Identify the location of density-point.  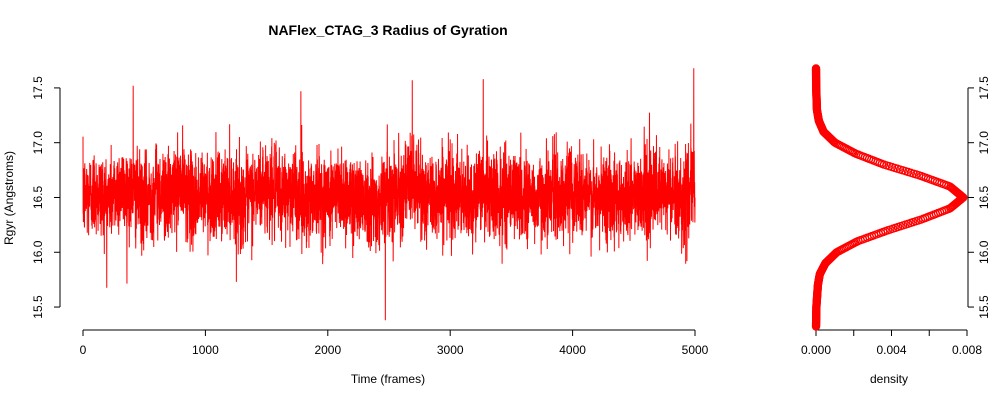
(816, 68).